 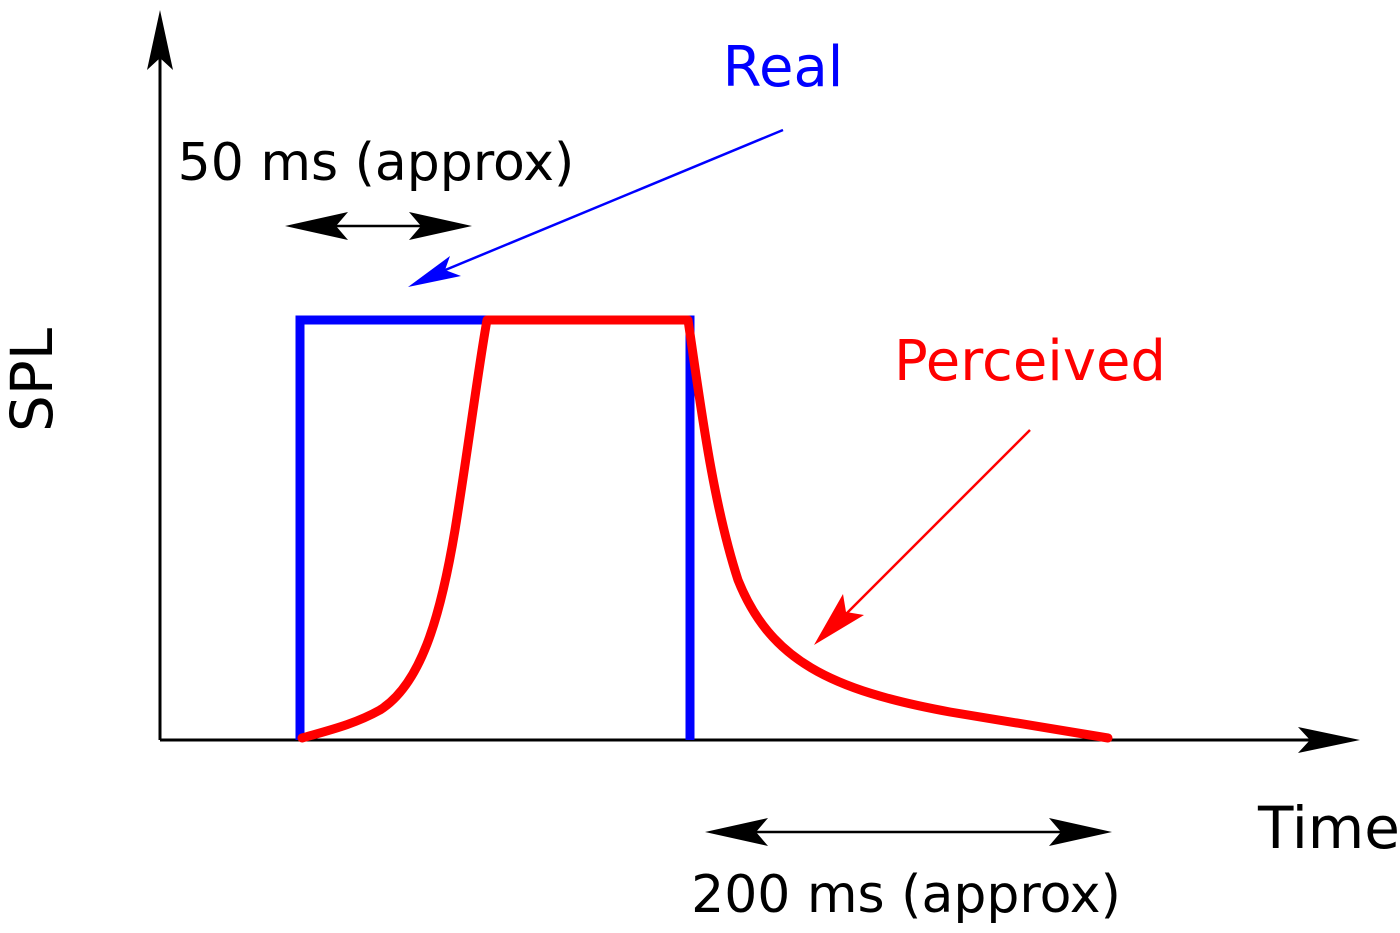 What do you see at coordinates (376, 163) in the screenshot?
I see `onset-duration-label: 50 ms (approx)` at bounding box center [376, 163].